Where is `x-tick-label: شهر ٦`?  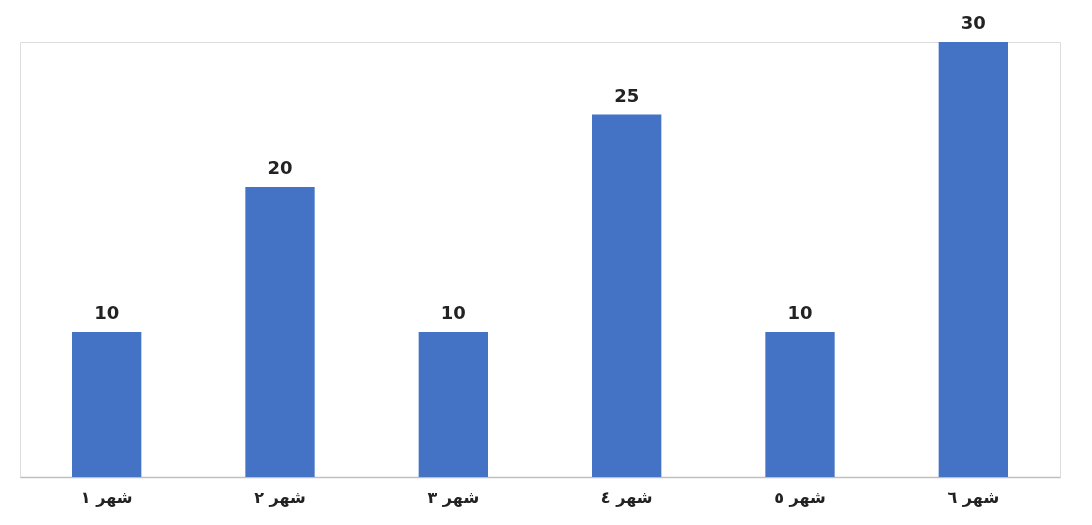 x-tick-label: شهر ٦ is located at coordinates (973, 497).